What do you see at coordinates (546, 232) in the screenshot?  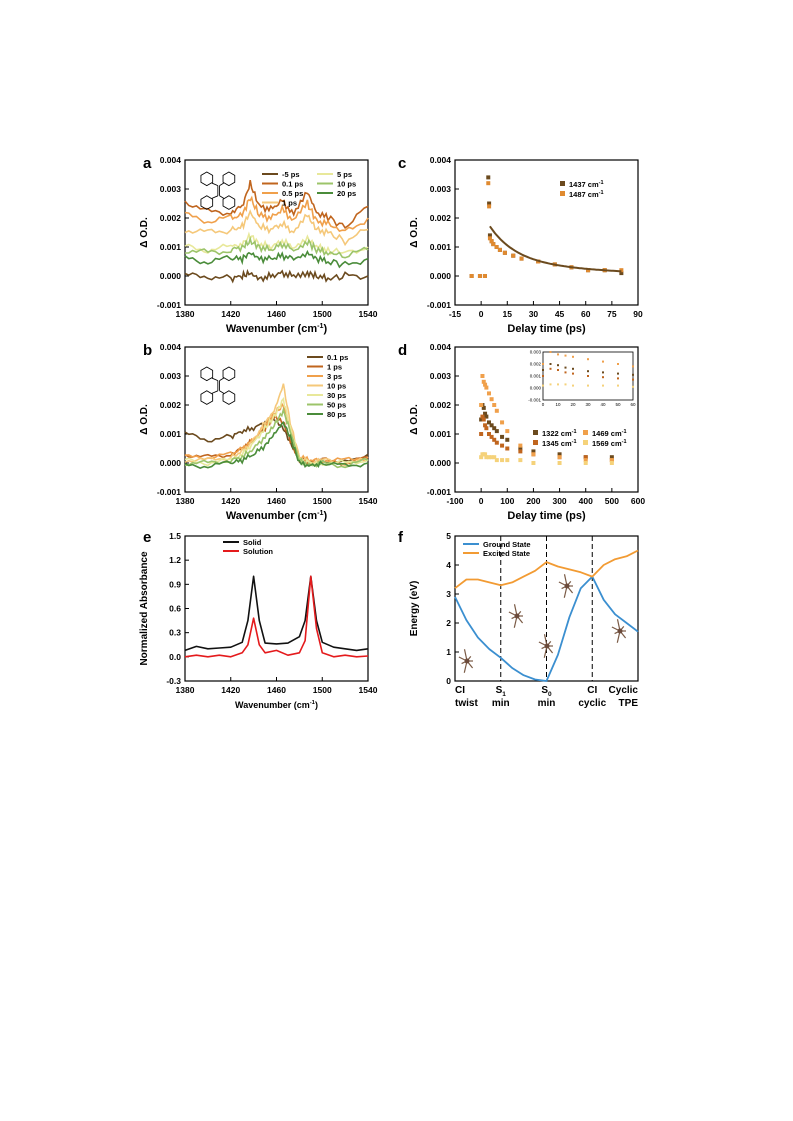 I see `plot-frame` at bounding box center [546, 232].